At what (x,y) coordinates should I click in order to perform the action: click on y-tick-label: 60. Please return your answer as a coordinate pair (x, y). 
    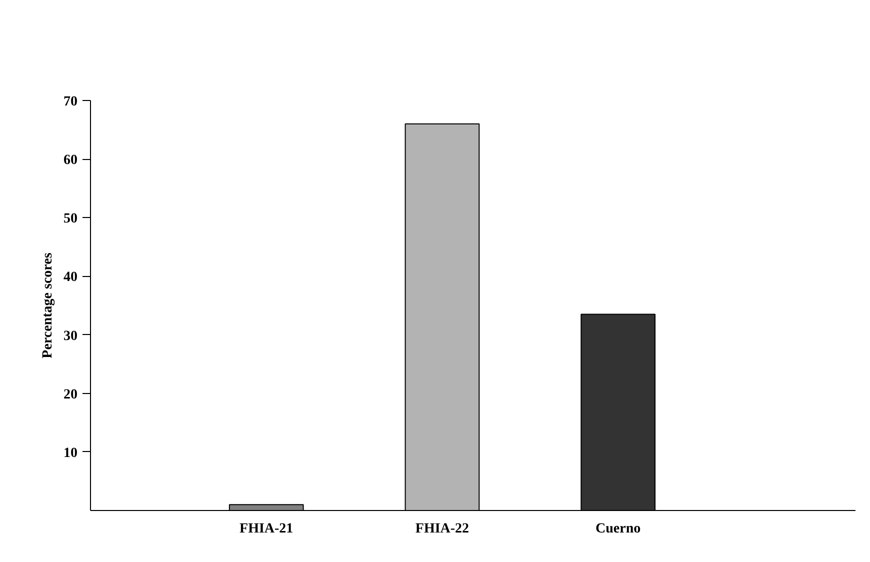
    Looking at the image, I should click on (71, 160).